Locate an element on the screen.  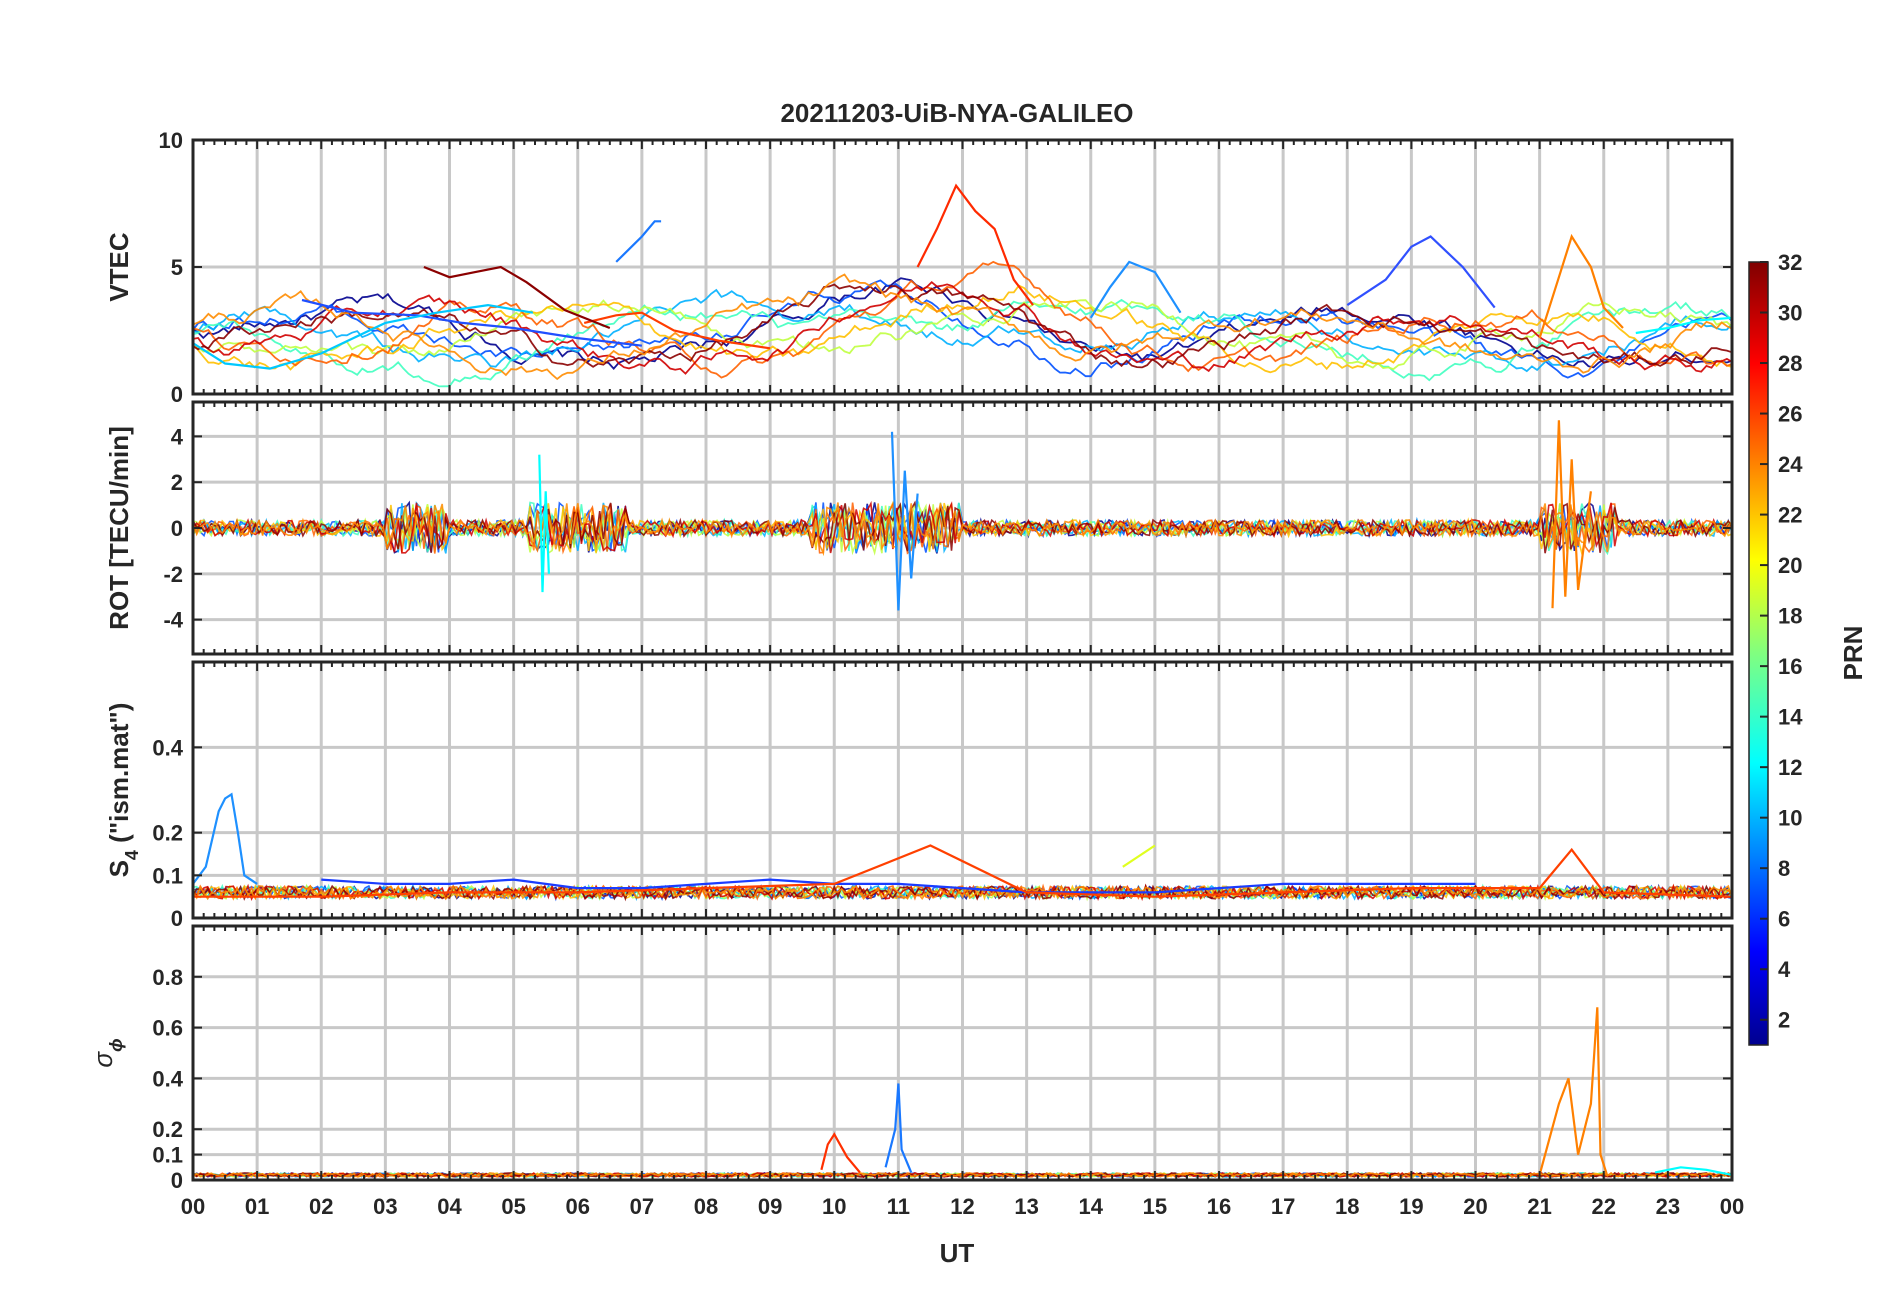
colorbar-tick-label: 18 is located at coordinates (1790, 616).